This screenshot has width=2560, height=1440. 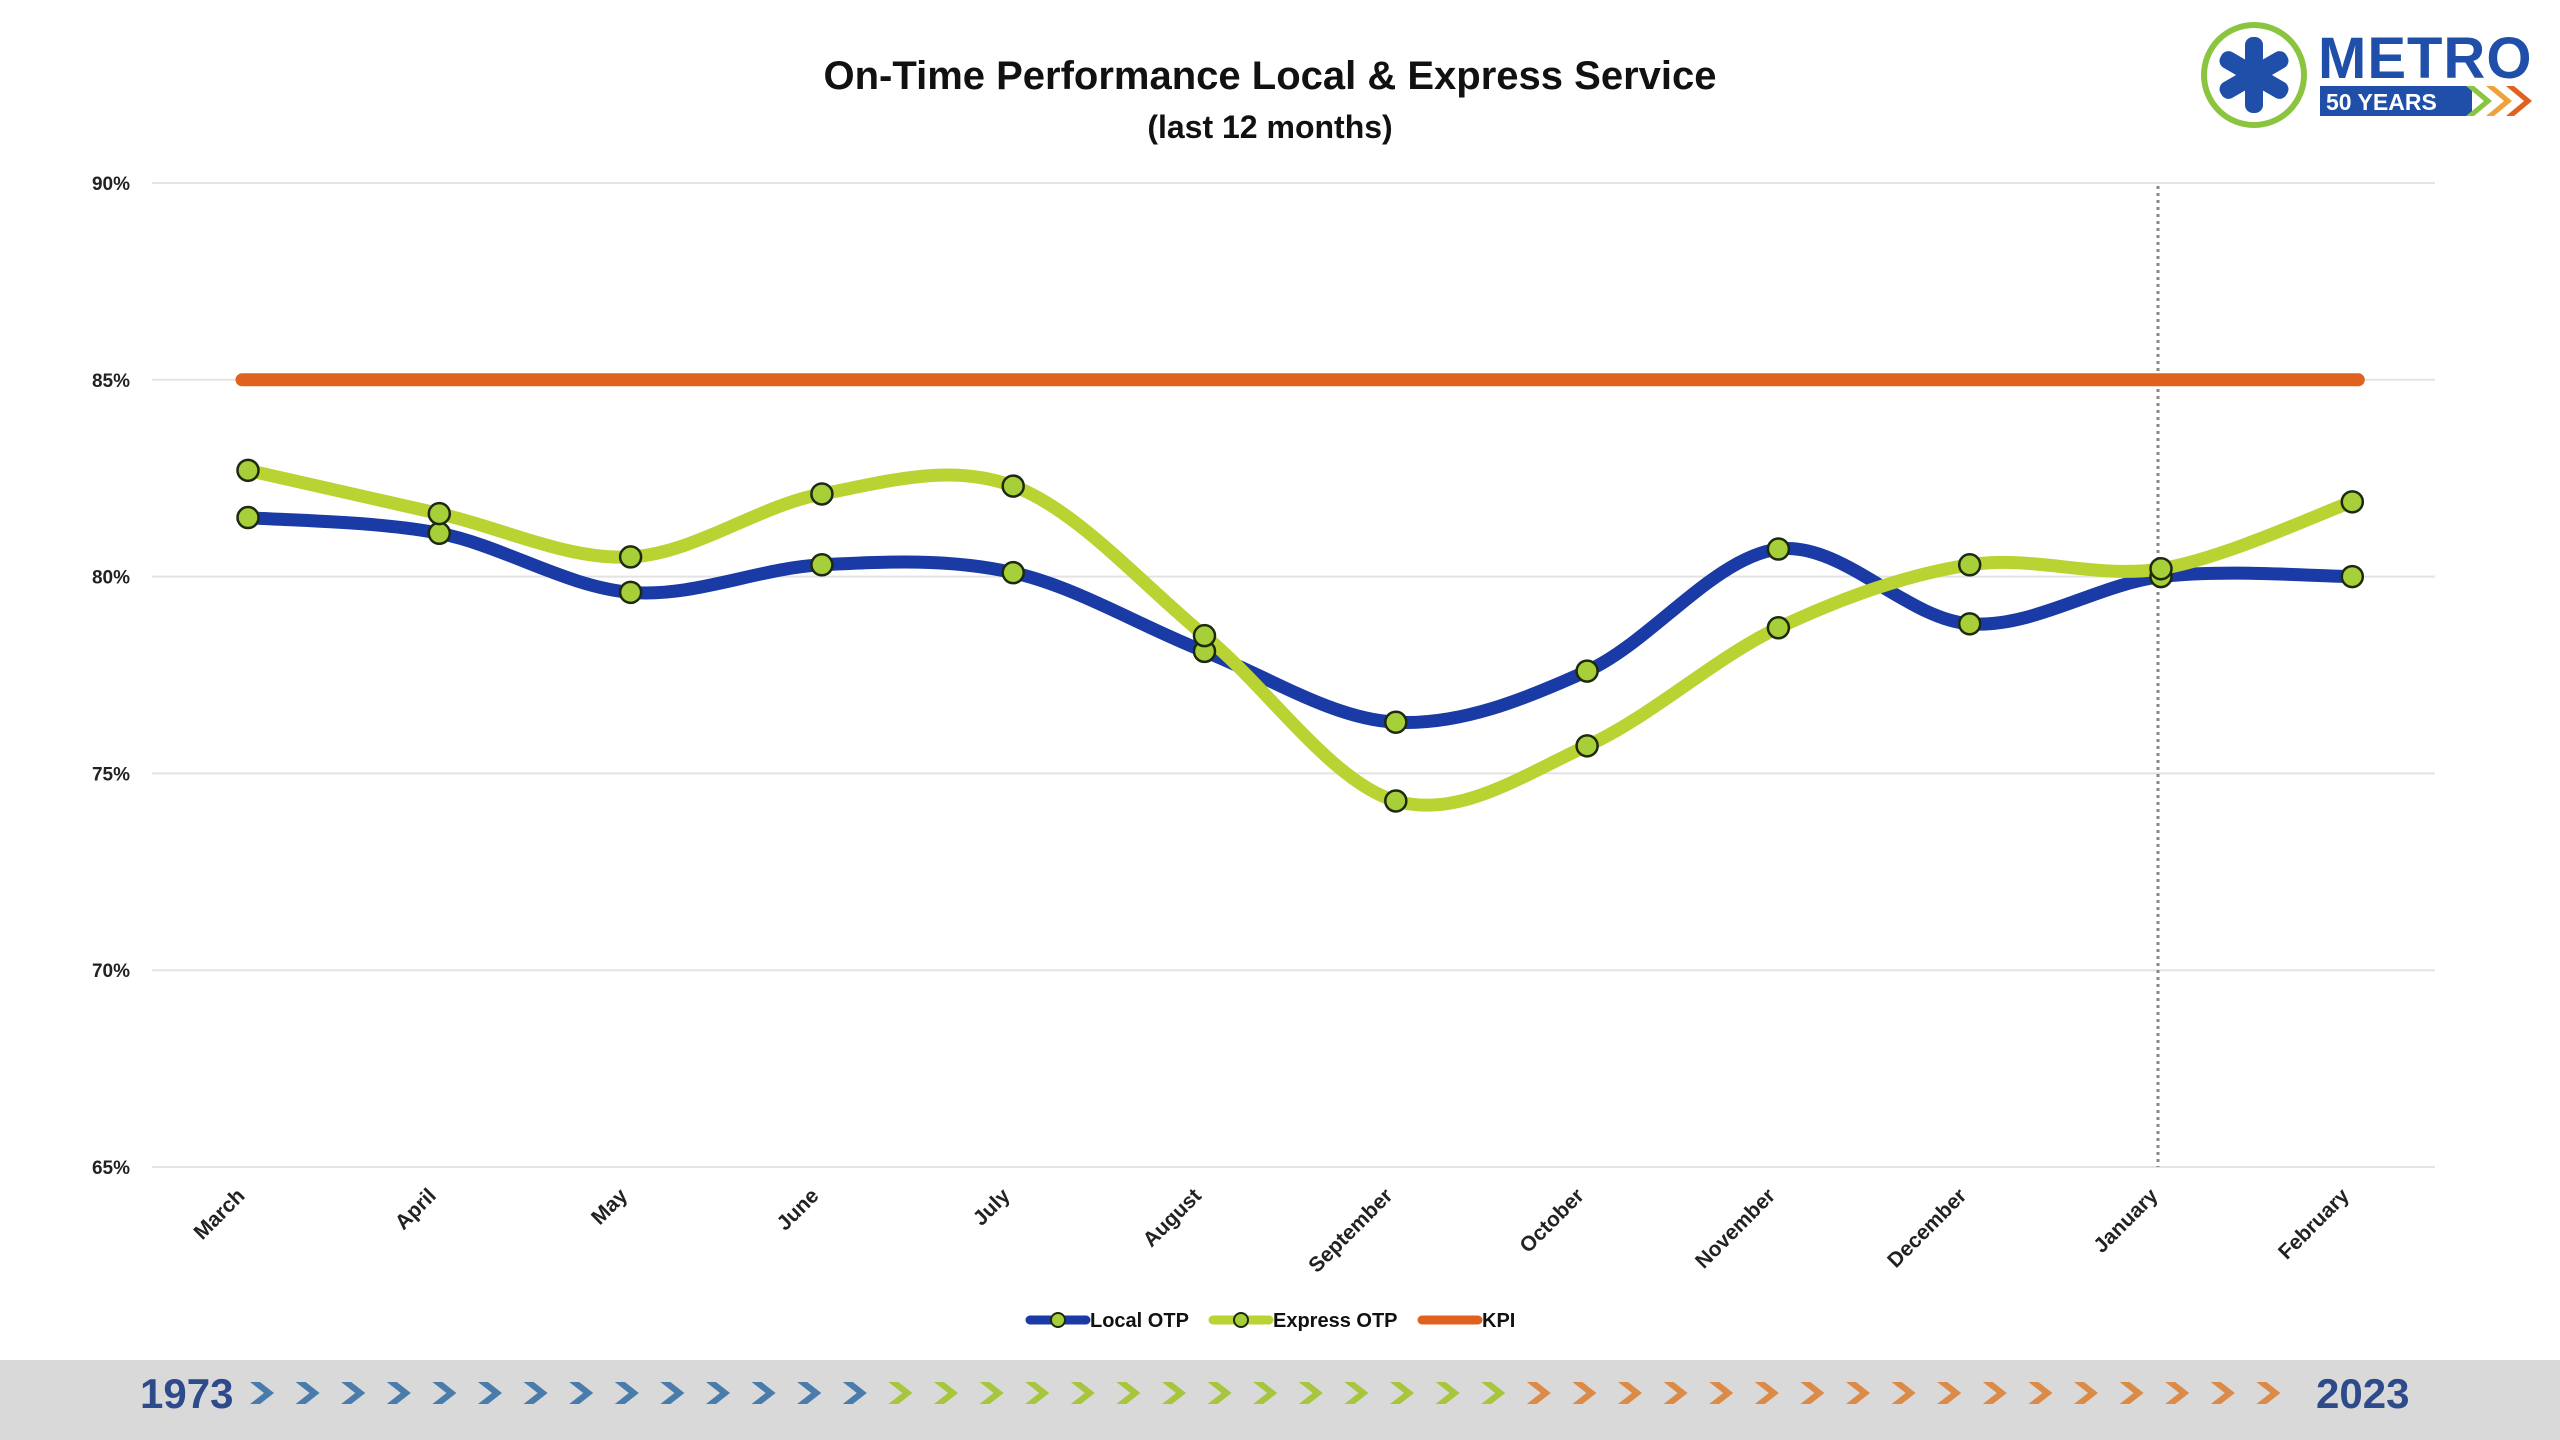 What do you see at coordinates (416, 1209) in the screenshot?
I see `x-tick-label: April` at bounding box center [416, 1209].